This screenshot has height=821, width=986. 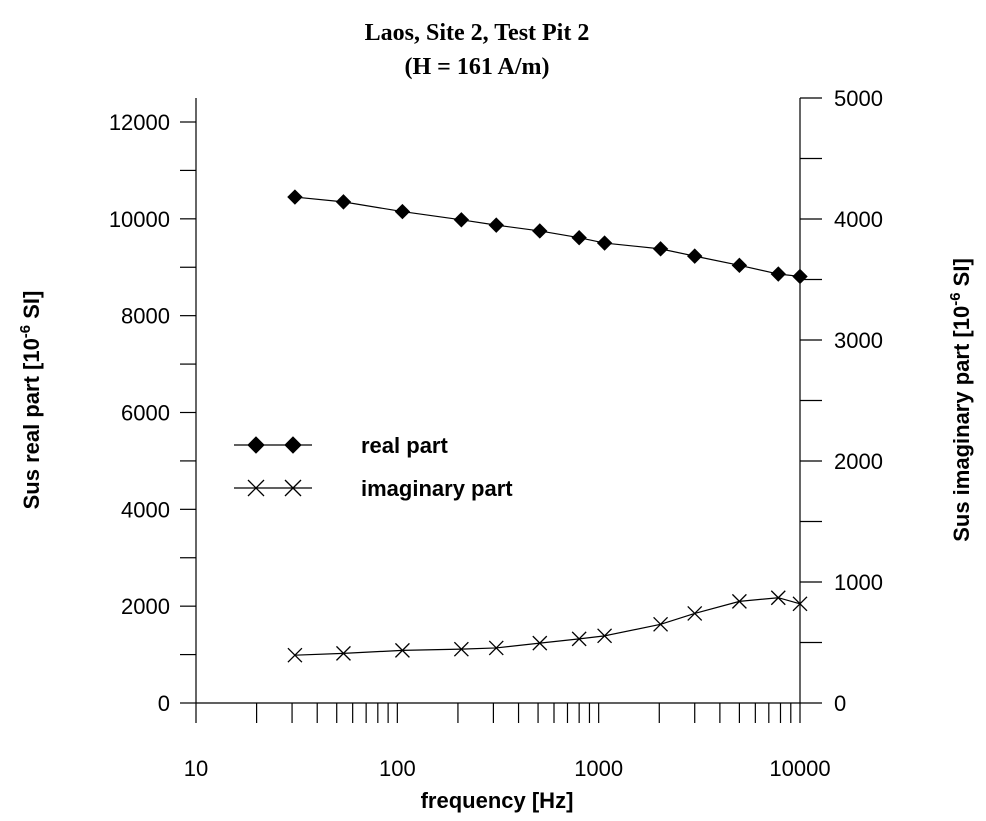 I want to click on chart-subtitle: (H = 161 A/m), so click(x=477, y=67).